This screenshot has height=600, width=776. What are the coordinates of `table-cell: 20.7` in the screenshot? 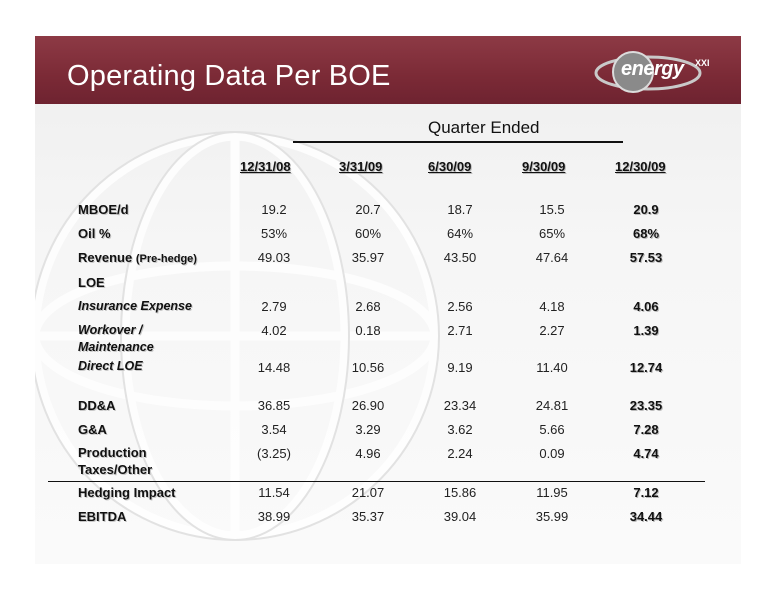 It's located at (368, 209).